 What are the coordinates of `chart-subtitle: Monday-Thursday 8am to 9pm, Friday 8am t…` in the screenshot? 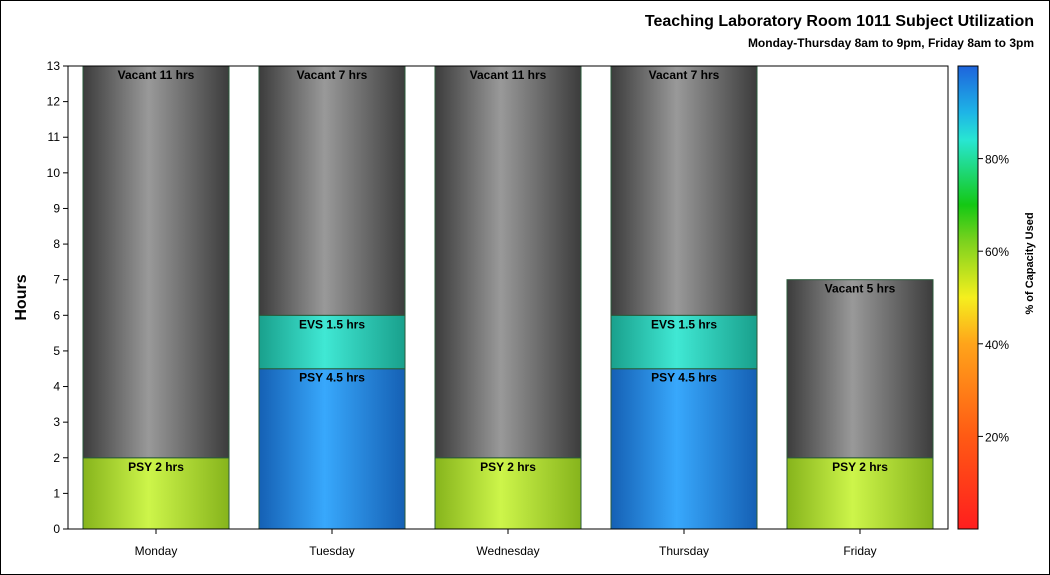 It's located at (890, 43).